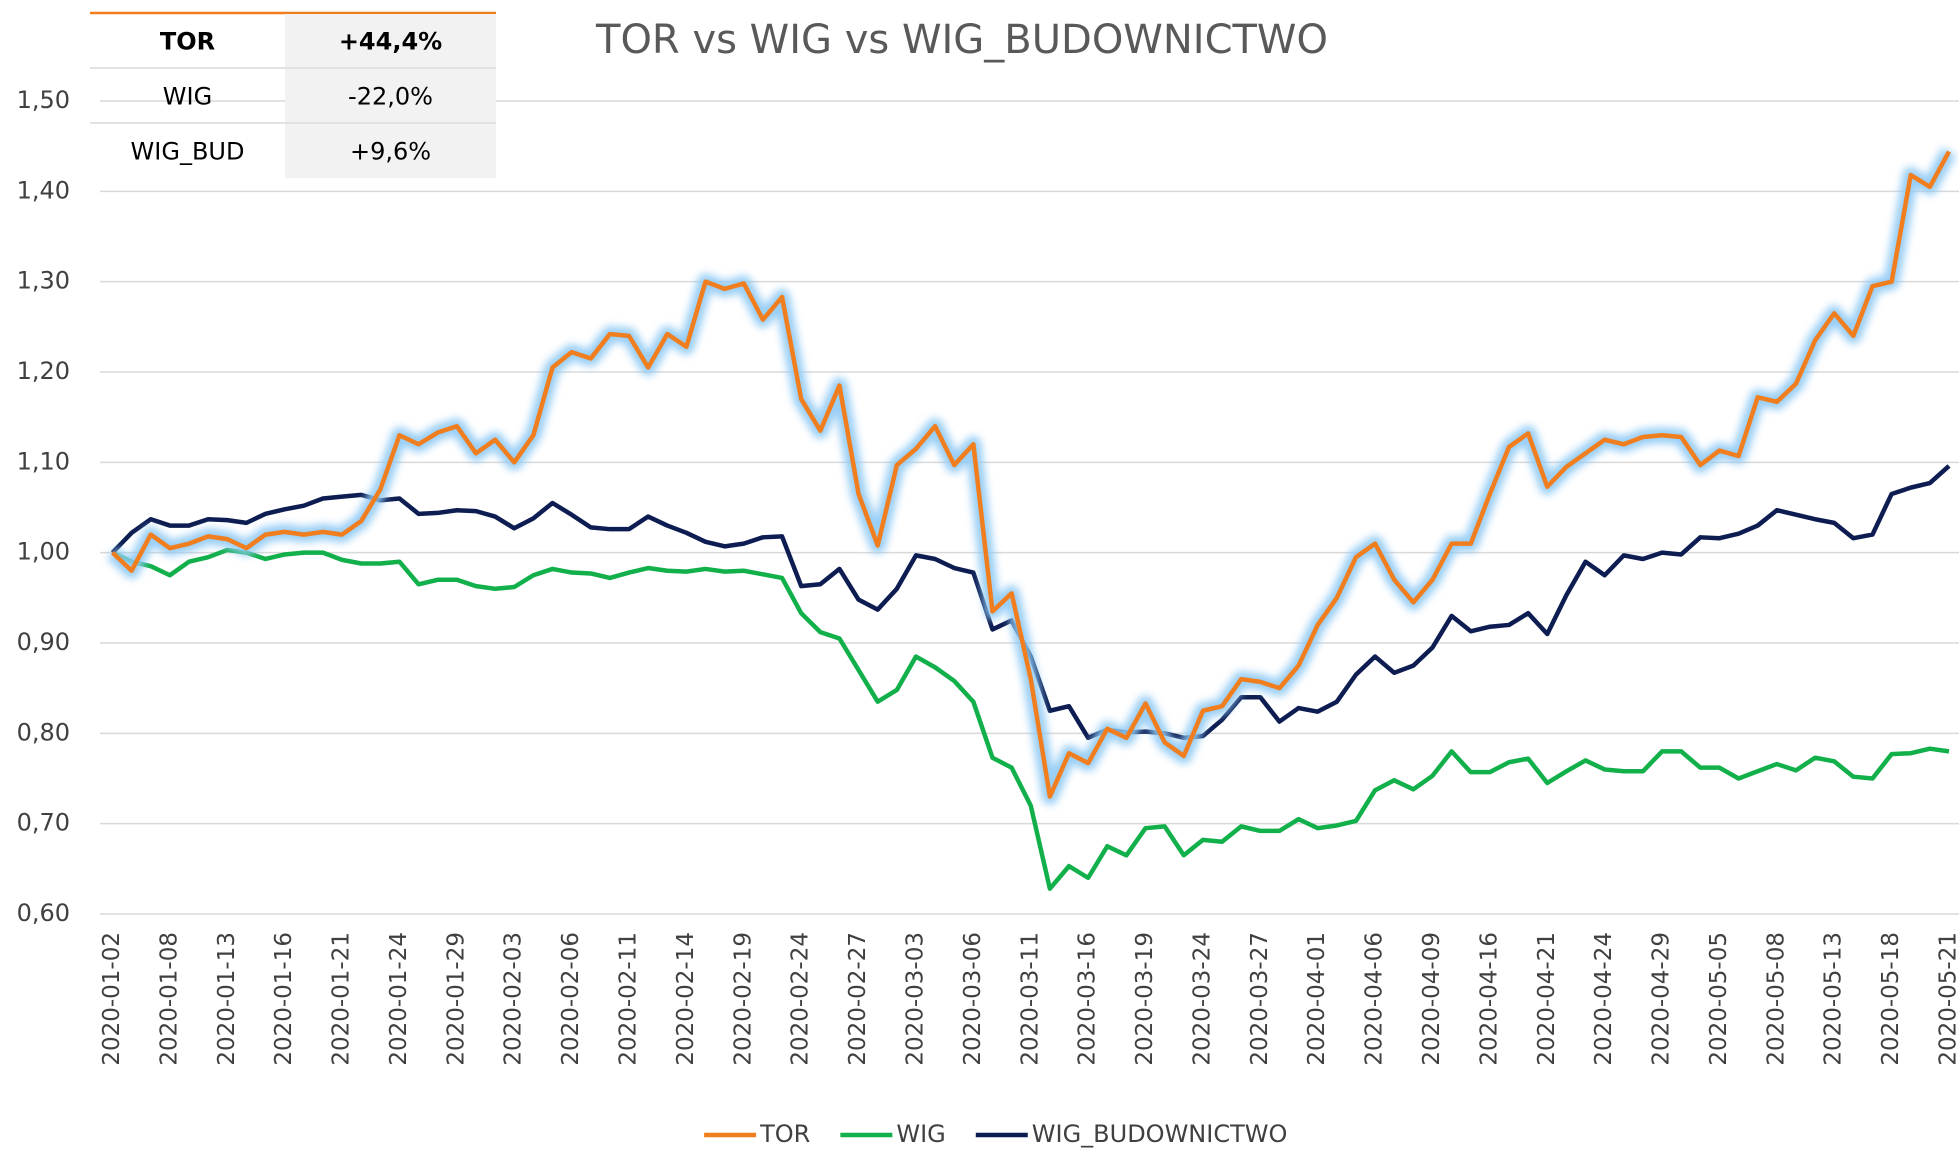 This screenshot has width=1959, height=1153. What do you see at coordinates (1662, 999) in the screenshot?
I see `x-tick-label: 2020-04-29` at bounding box center [1662, 999].